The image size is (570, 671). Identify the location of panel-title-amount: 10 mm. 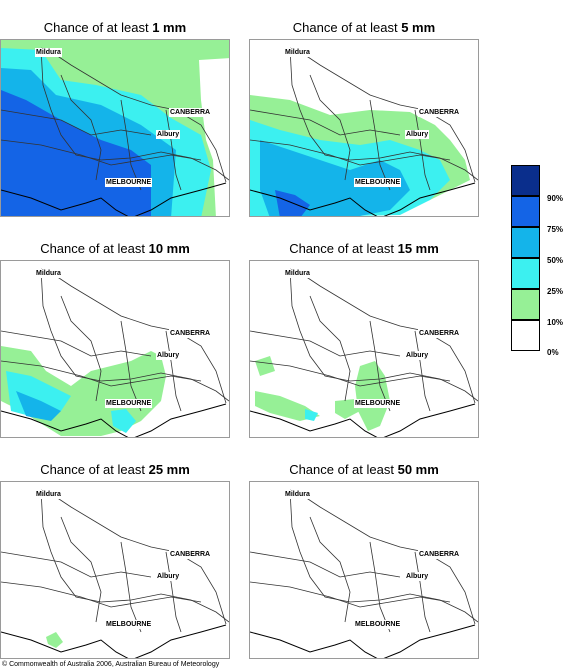
(169, 248).